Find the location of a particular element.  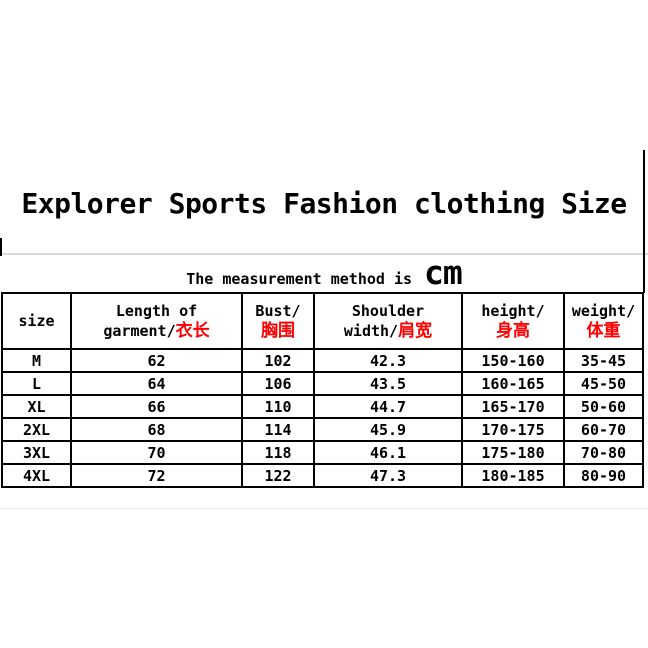

header-text-chinese: 肩宽 is located at coordinates (415, 331).